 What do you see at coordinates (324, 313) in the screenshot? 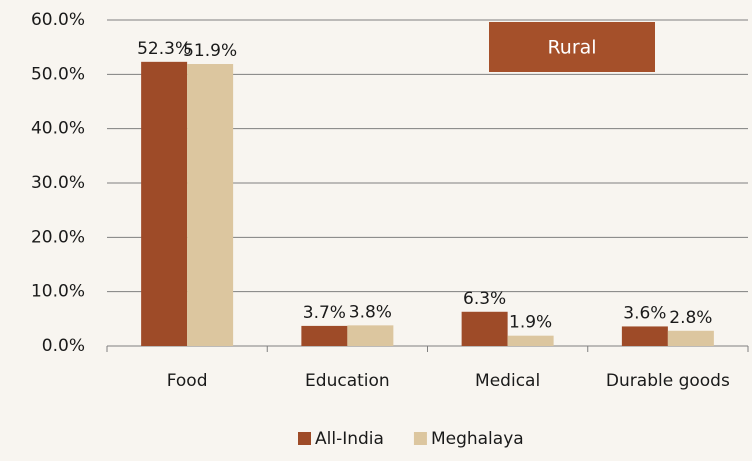
I see `value-label: 3.7%` at bounding box center [324, 313].